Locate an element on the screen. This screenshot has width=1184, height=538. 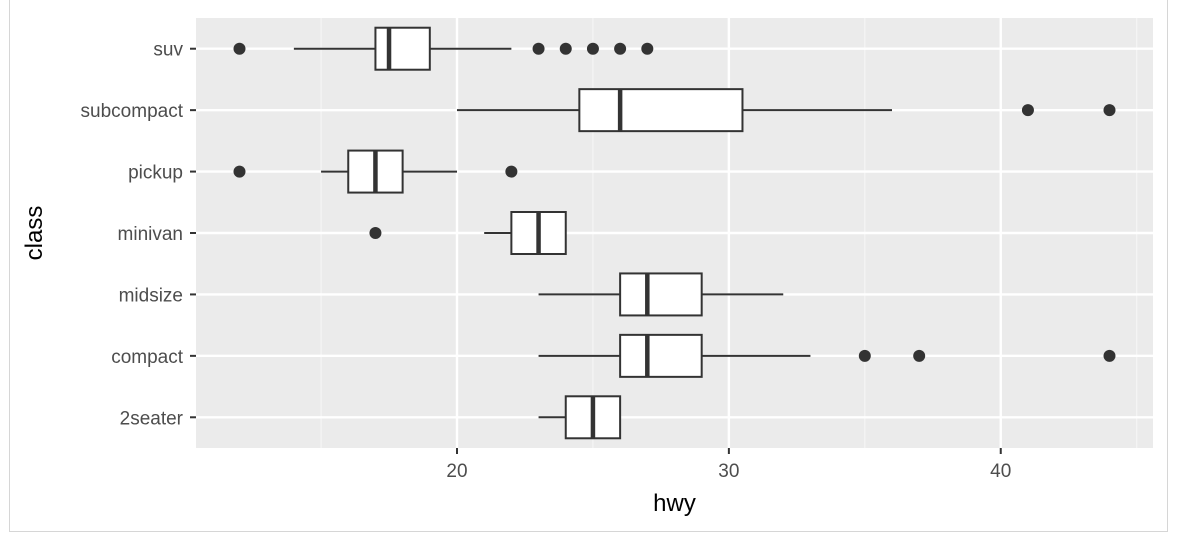
y-tick-label: minivan is located at coordinates (150, 234).